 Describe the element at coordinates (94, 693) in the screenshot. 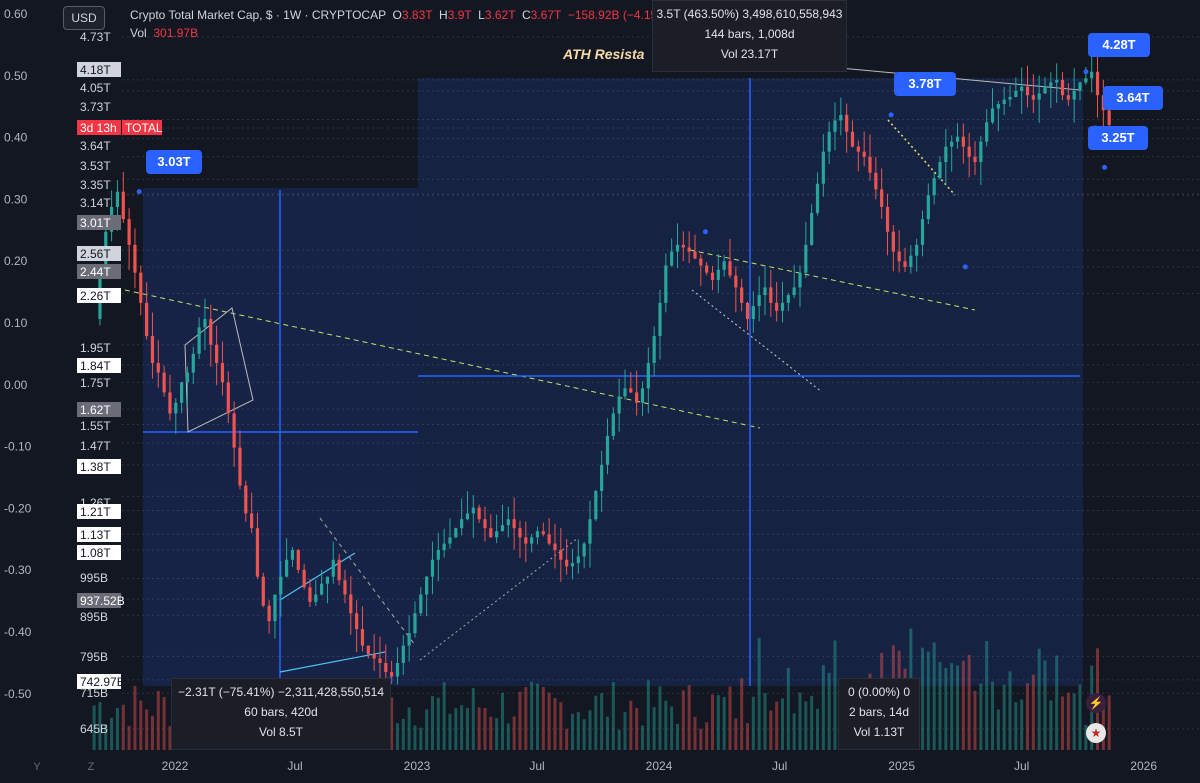

I see `price-label: 715B` at that location.